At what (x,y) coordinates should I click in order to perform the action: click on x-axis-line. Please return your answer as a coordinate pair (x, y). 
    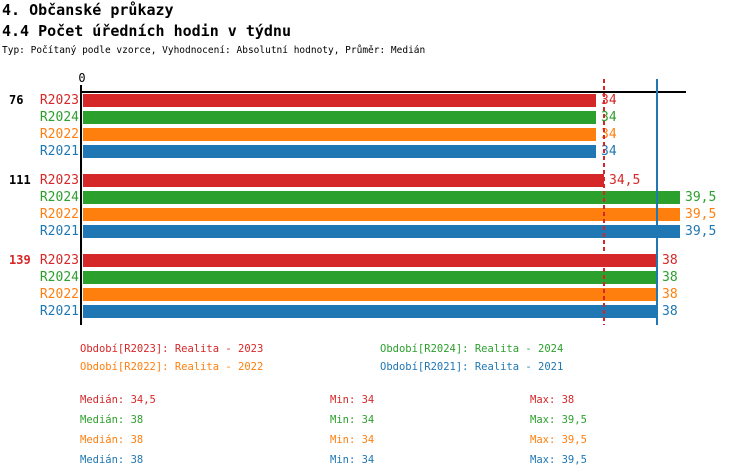
    Looking at the image, I should click on (383, 92).